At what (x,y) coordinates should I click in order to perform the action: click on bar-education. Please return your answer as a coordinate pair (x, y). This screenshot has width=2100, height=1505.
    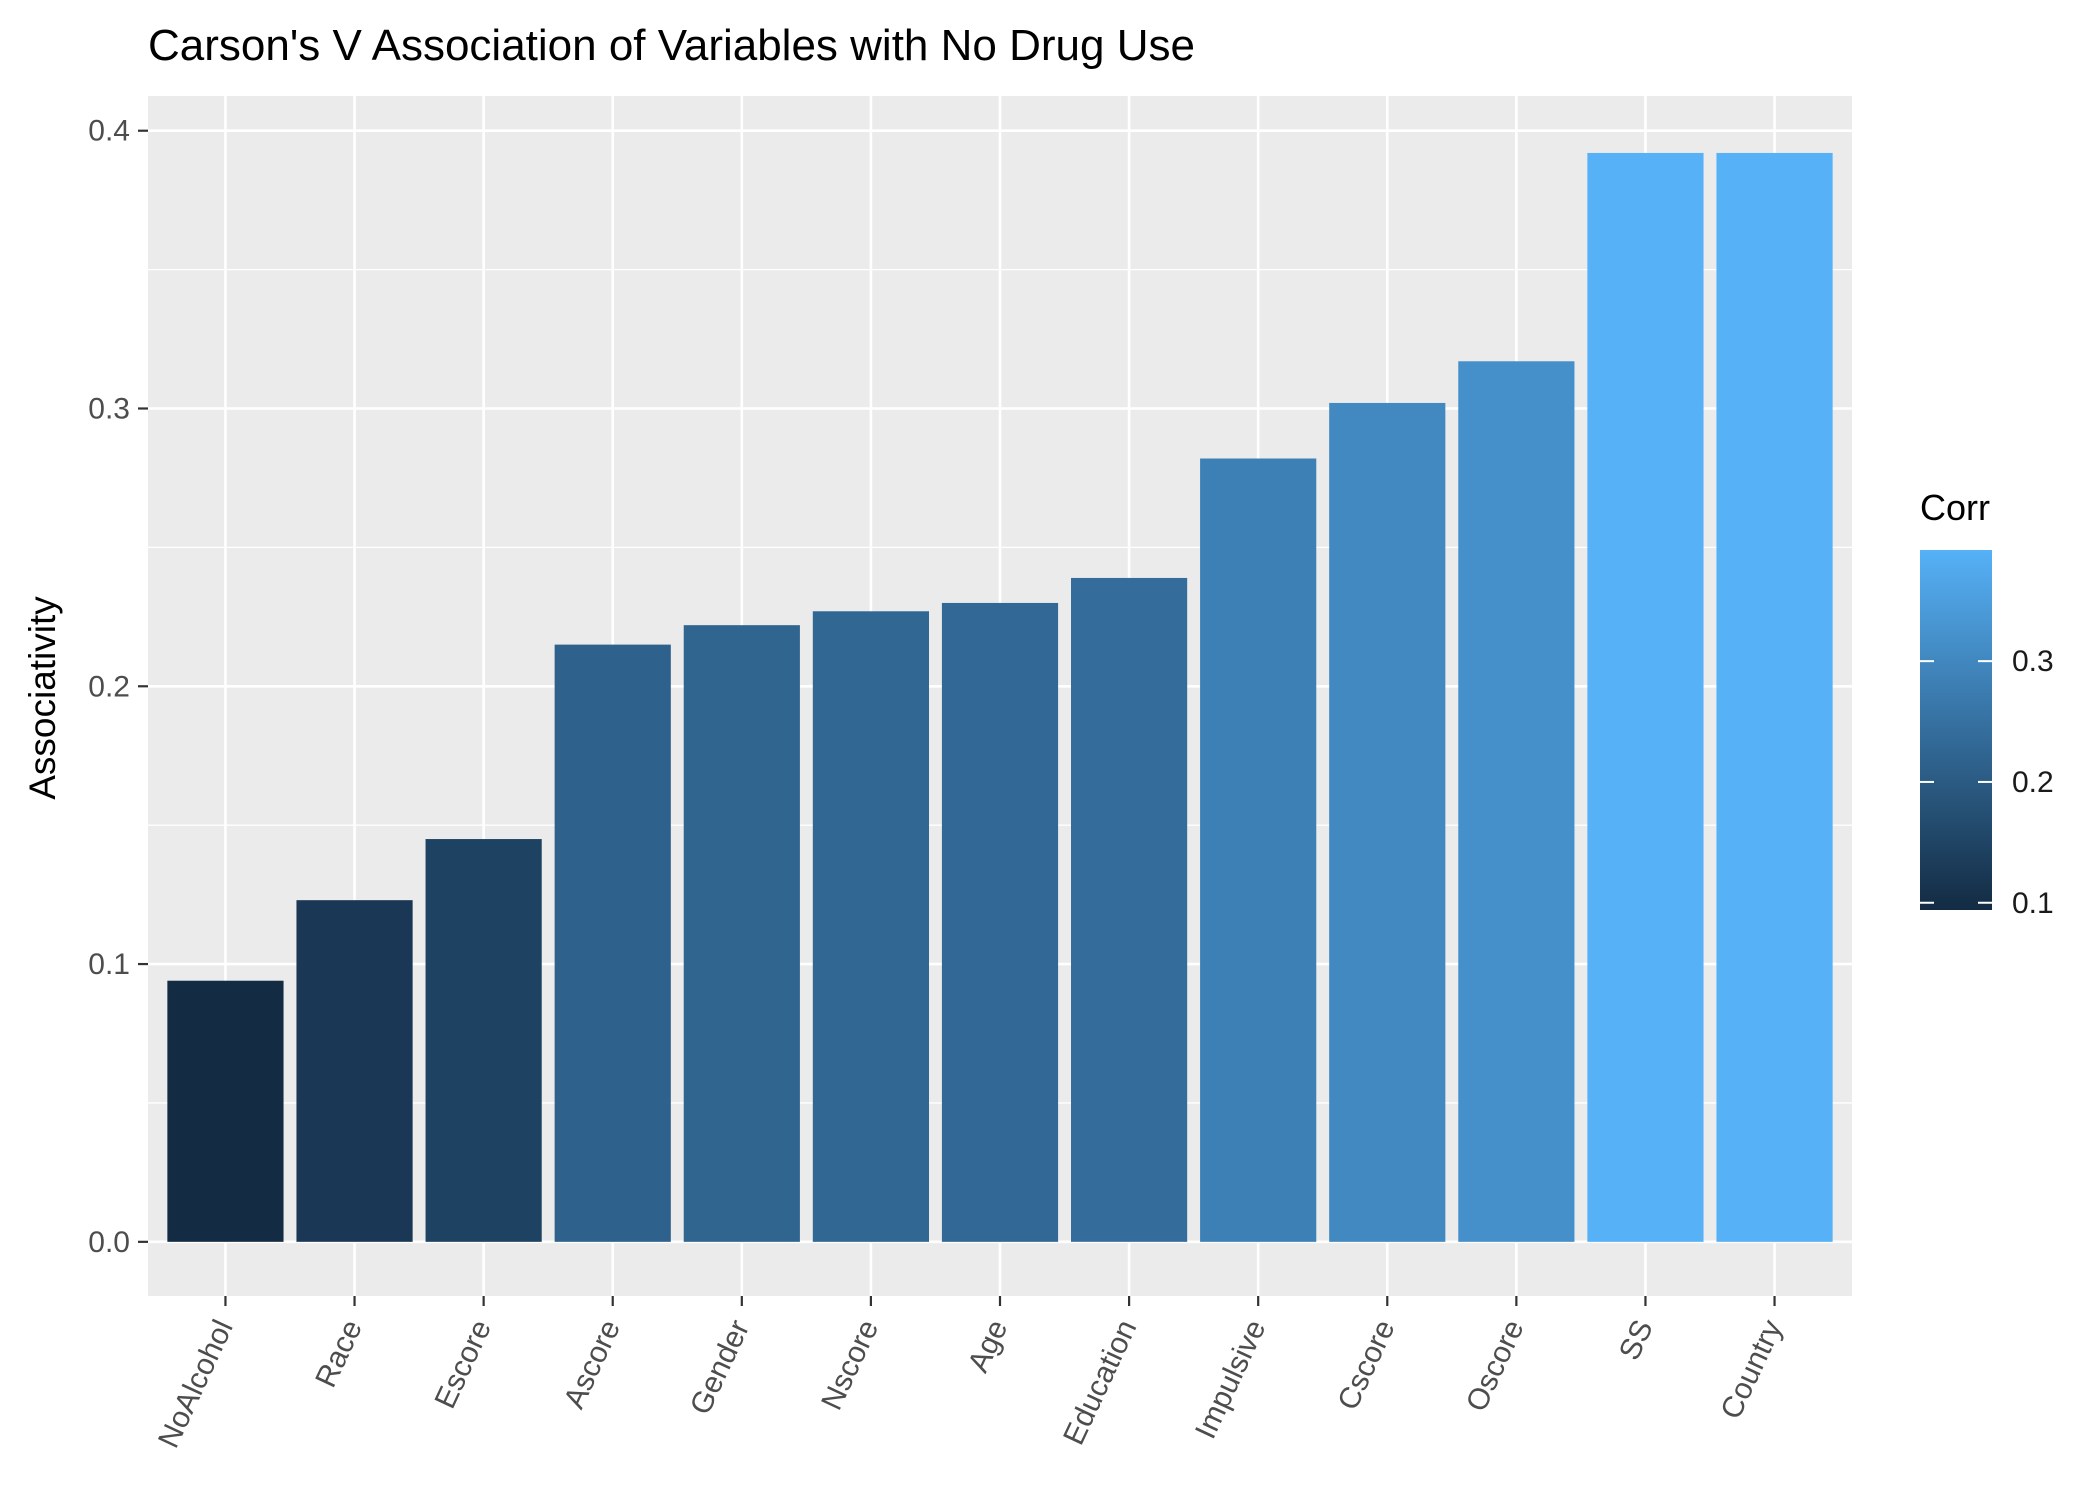
    Looking at the image, I should click on (1129, 909).